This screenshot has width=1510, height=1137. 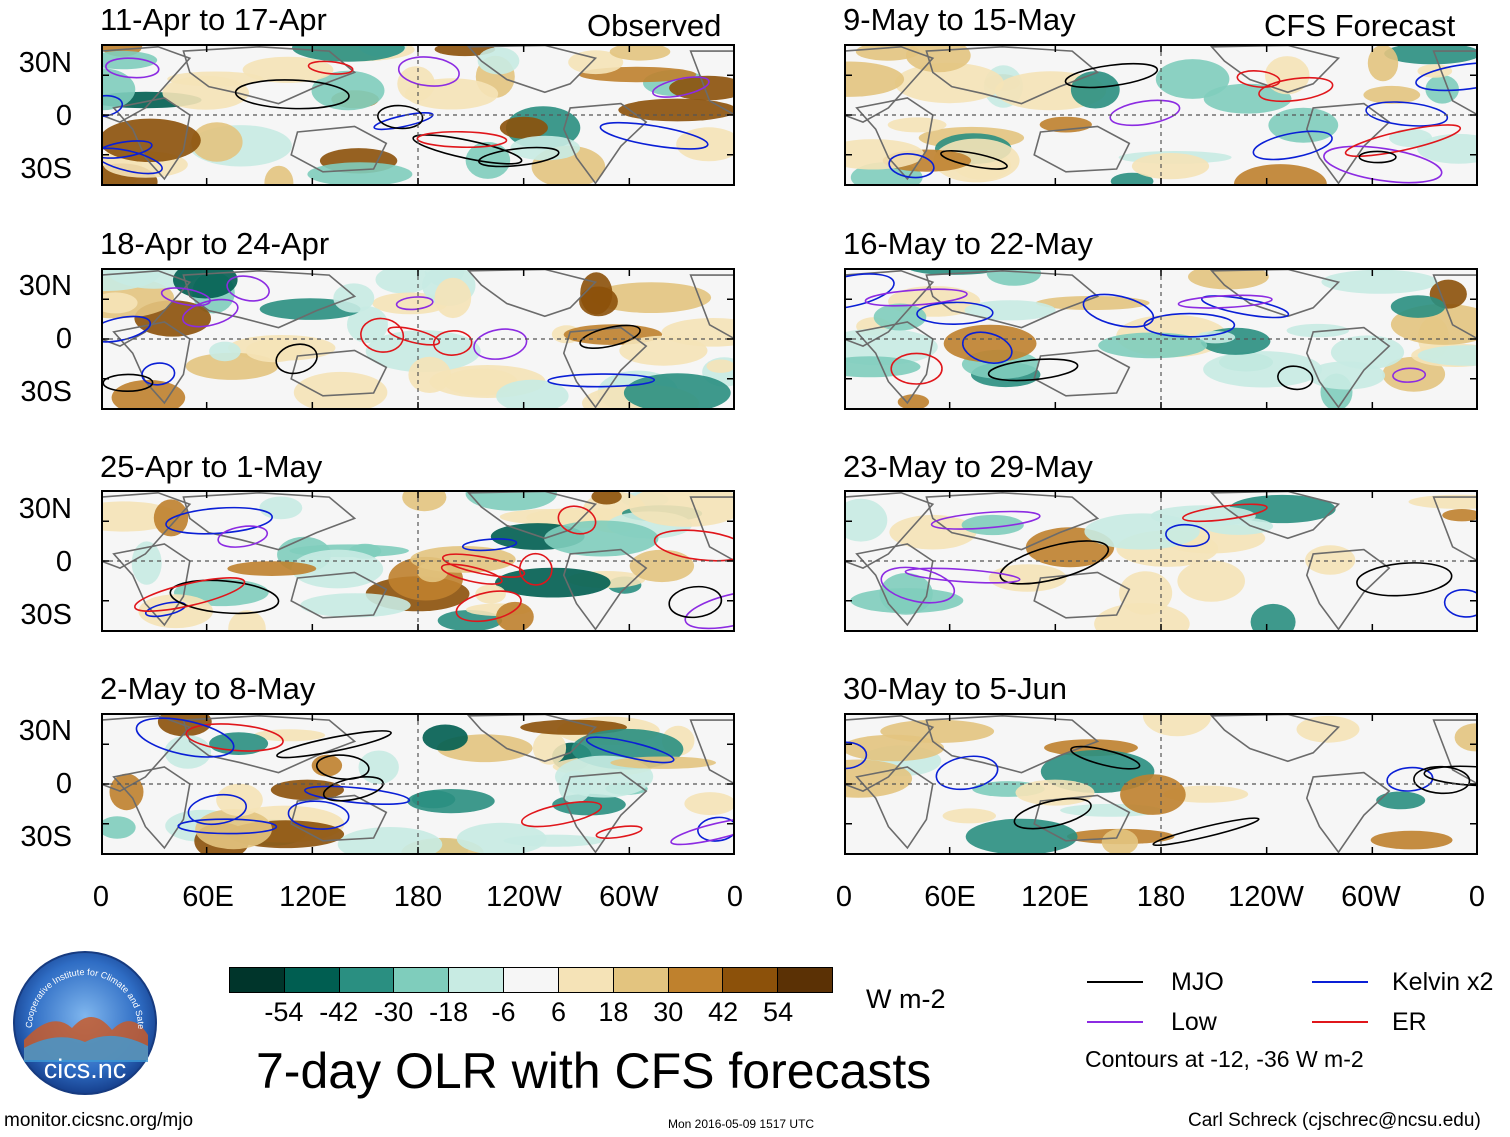 What do you see at coordinates (654, 25) in the screenshot?
I see `observed-header: Observed` at bounding box center [654, 25].